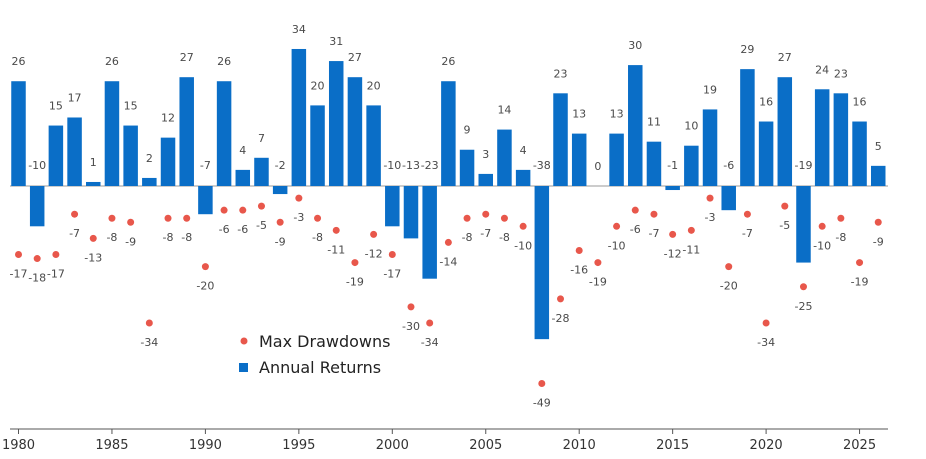 Image resolution: width=926 pixels, height=459 pixels. I want to click on drawdown-label-1982: -17, so click(56, 274).